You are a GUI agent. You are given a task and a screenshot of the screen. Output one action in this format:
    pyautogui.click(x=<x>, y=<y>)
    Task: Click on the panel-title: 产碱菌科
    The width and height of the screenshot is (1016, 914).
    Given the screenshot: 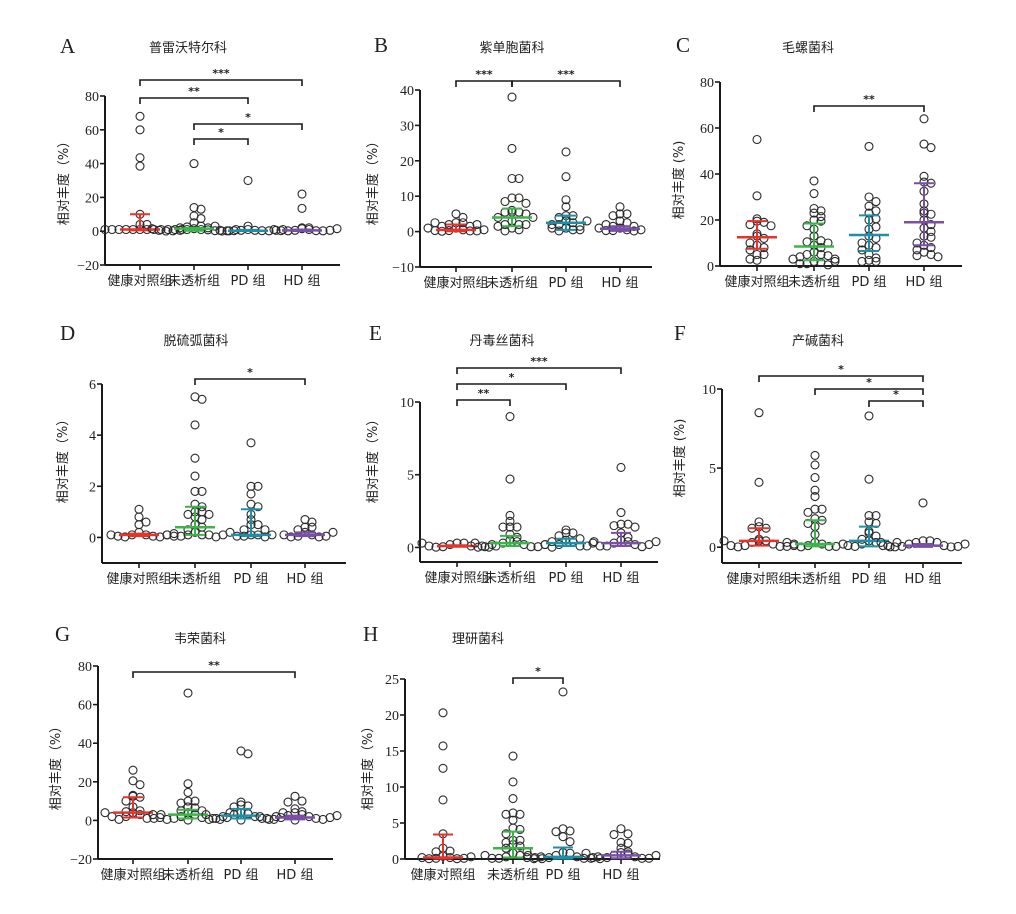 What is the action you would take?
    pyautogui.click(x=818, y=341)
    